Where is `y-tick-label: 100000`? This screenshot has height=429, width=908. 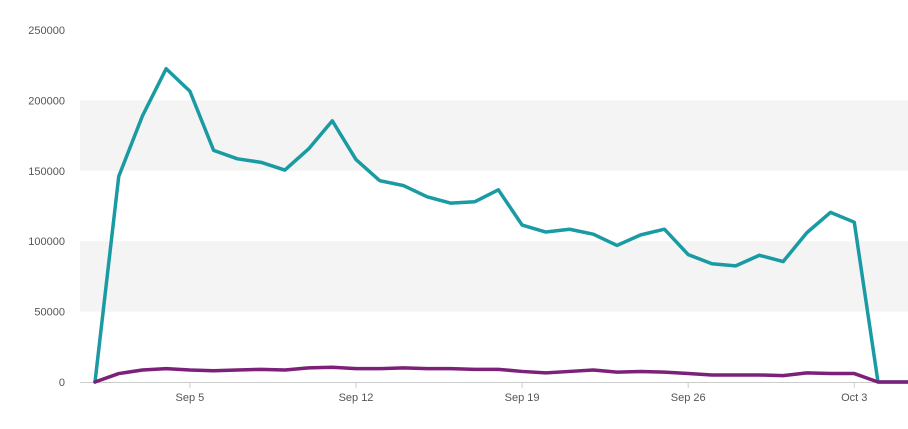
y-tick-label: 100000 is located at coordinates (46, 242).